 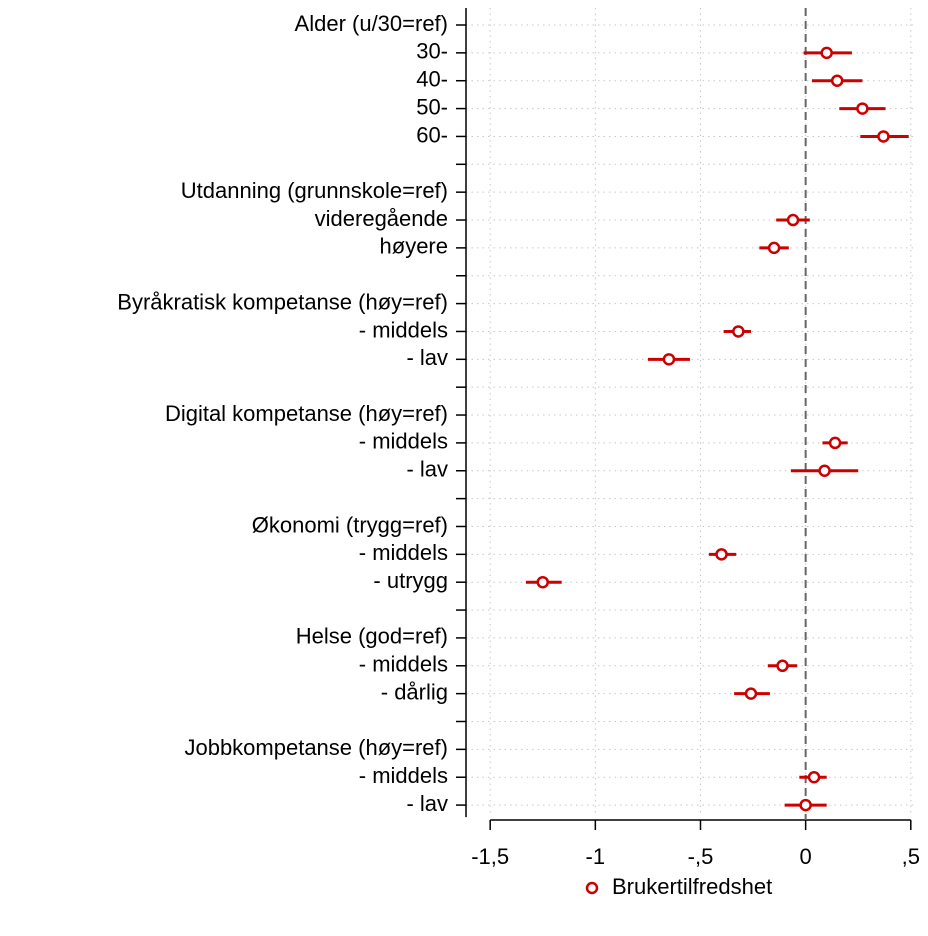 I want to click on y-tick-label: - utrygg, so click(x=410, y=580).